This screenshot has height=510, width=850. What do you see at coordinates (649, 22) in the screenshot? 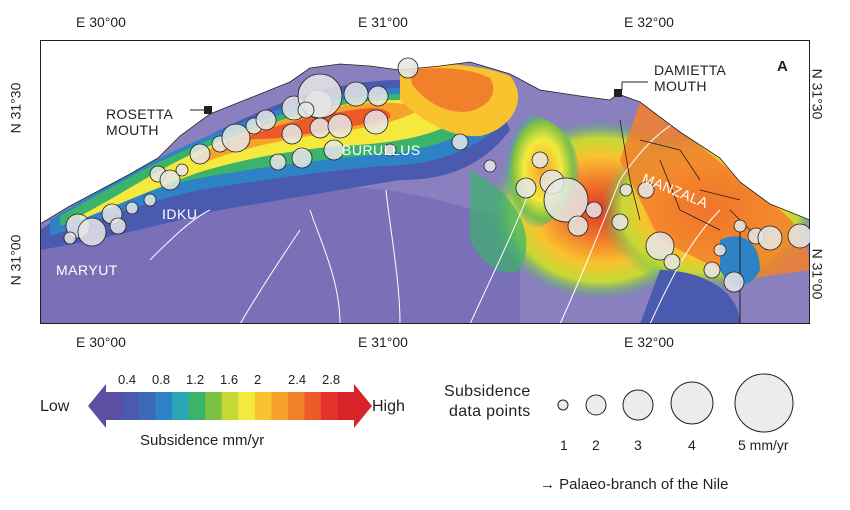
I see `lon-tick-top-32: E 32°00` at bounding box center [649, 22].